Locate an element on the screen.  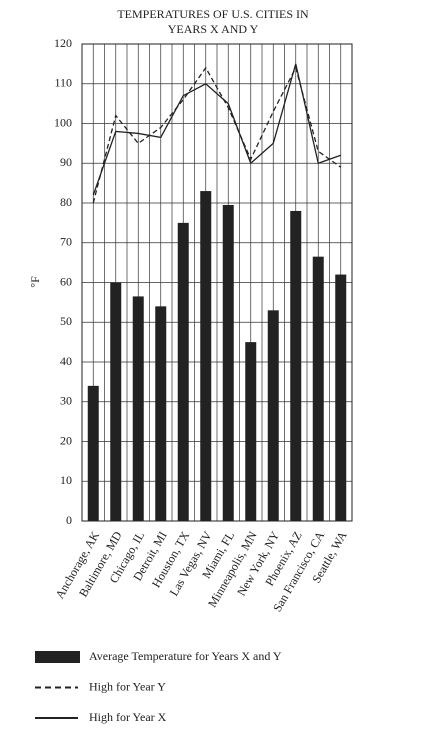
legend-swatch is located at coordinates (57, 657).